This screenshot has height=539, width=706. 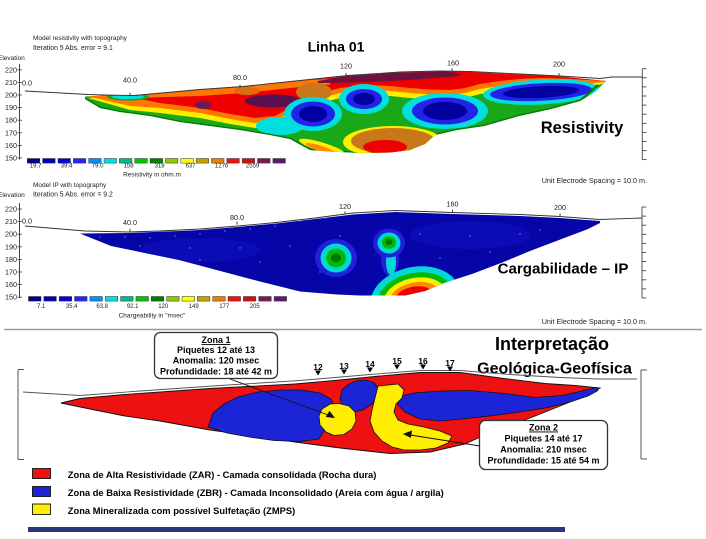 I want to click on svg-text: Iteration 5 Abs. error = 9.1, so click(x=73, y=48).